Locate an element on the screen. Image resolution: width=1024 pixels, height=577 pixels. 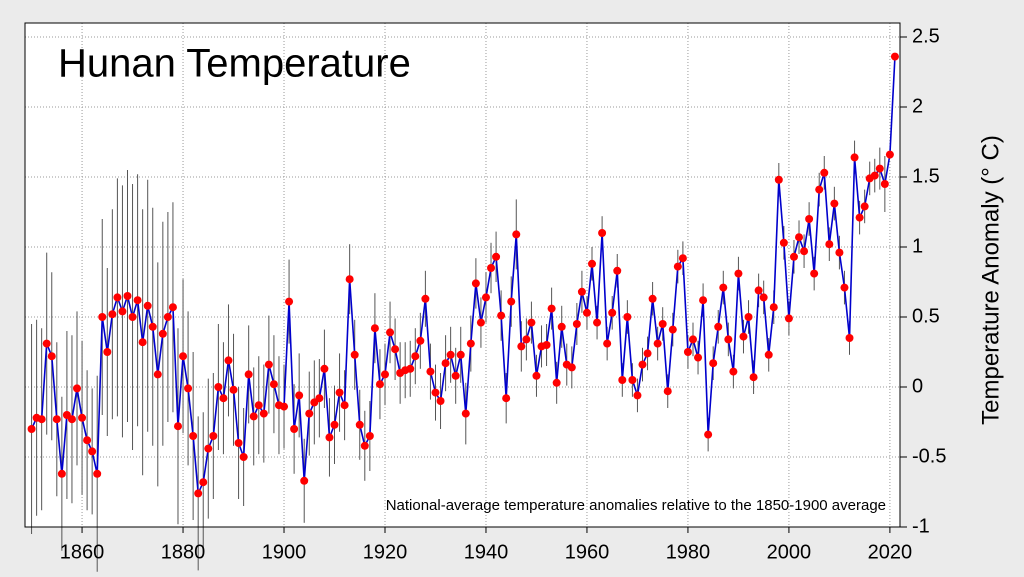
x-tick-label: 1900 is located at coordinates (284, 552).